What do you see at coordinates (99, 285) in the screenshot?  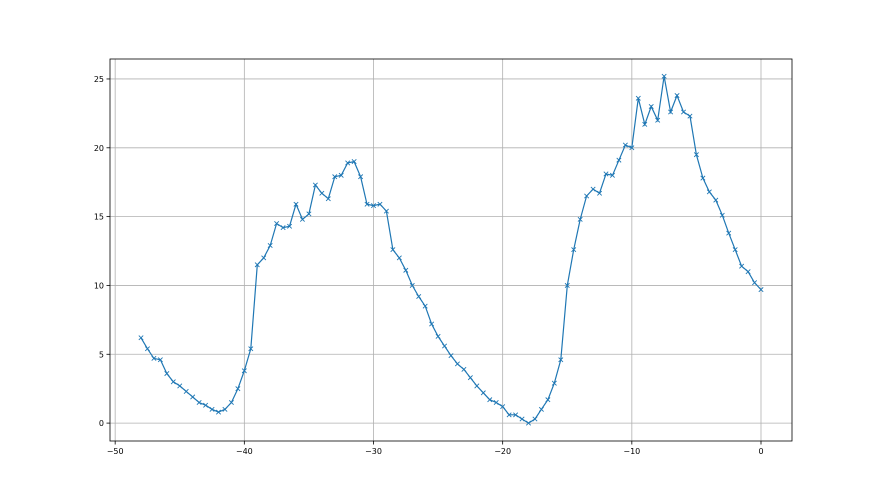 I see `y-tick-label: 10` at bounding box center [99, 285].